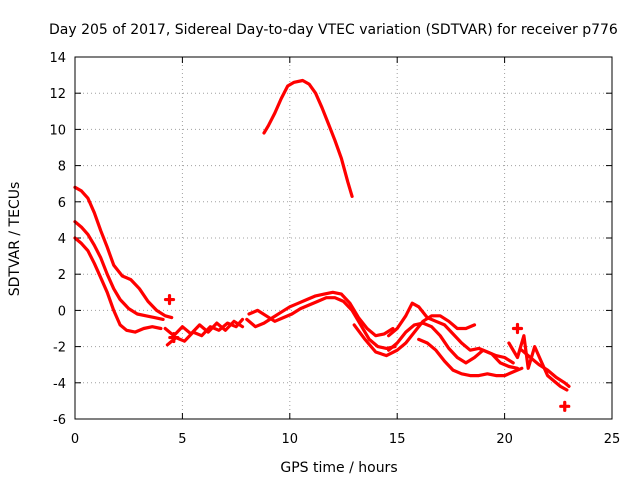 This screenshot has width=640, height=480. What do you see at coordinates (504, 439) in the screenshot?
I see `x-tick-label: 20` at bounding box center [504, 439].